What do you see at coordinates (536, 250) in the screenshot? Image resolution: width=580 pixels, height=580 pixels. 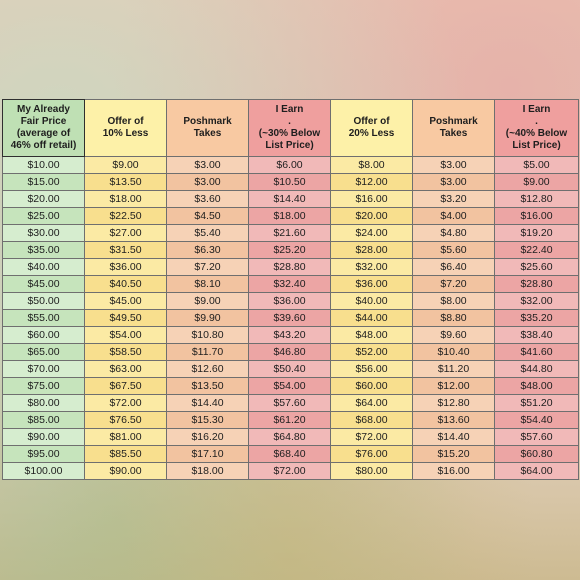 I see `table-cell: $22.40` at bounding box center [536, 250].